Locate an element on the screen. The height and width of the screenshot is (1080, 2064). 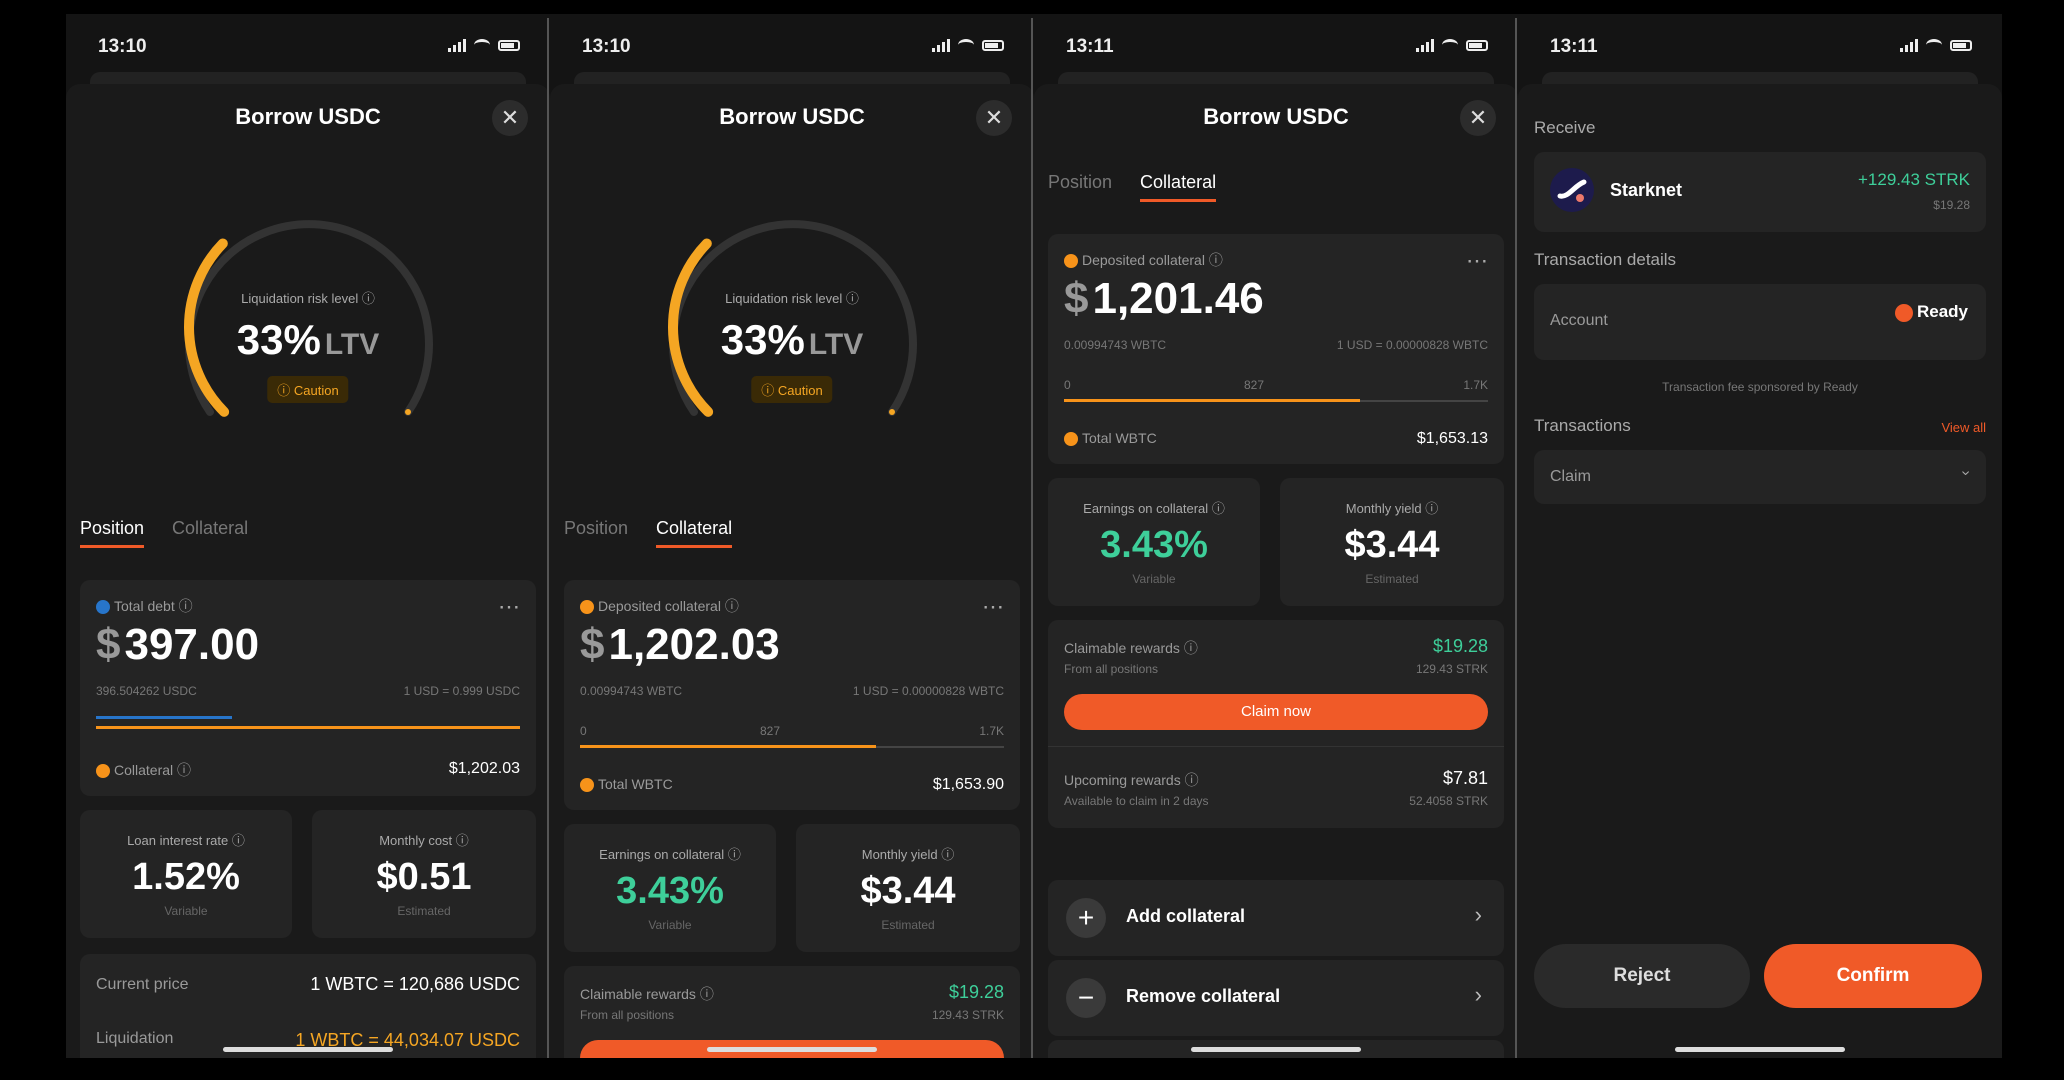
collateral-amount: 1,202.03 is located at coordinates (694, 644).